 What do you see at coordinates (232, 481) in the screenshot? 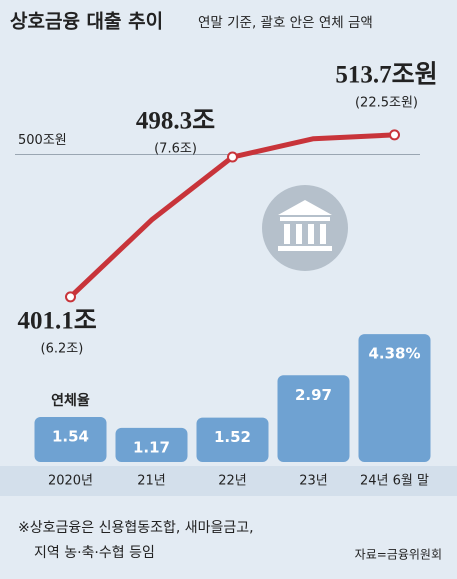
I see `x-tick-label: 22년` at bounding box center [232, 481].